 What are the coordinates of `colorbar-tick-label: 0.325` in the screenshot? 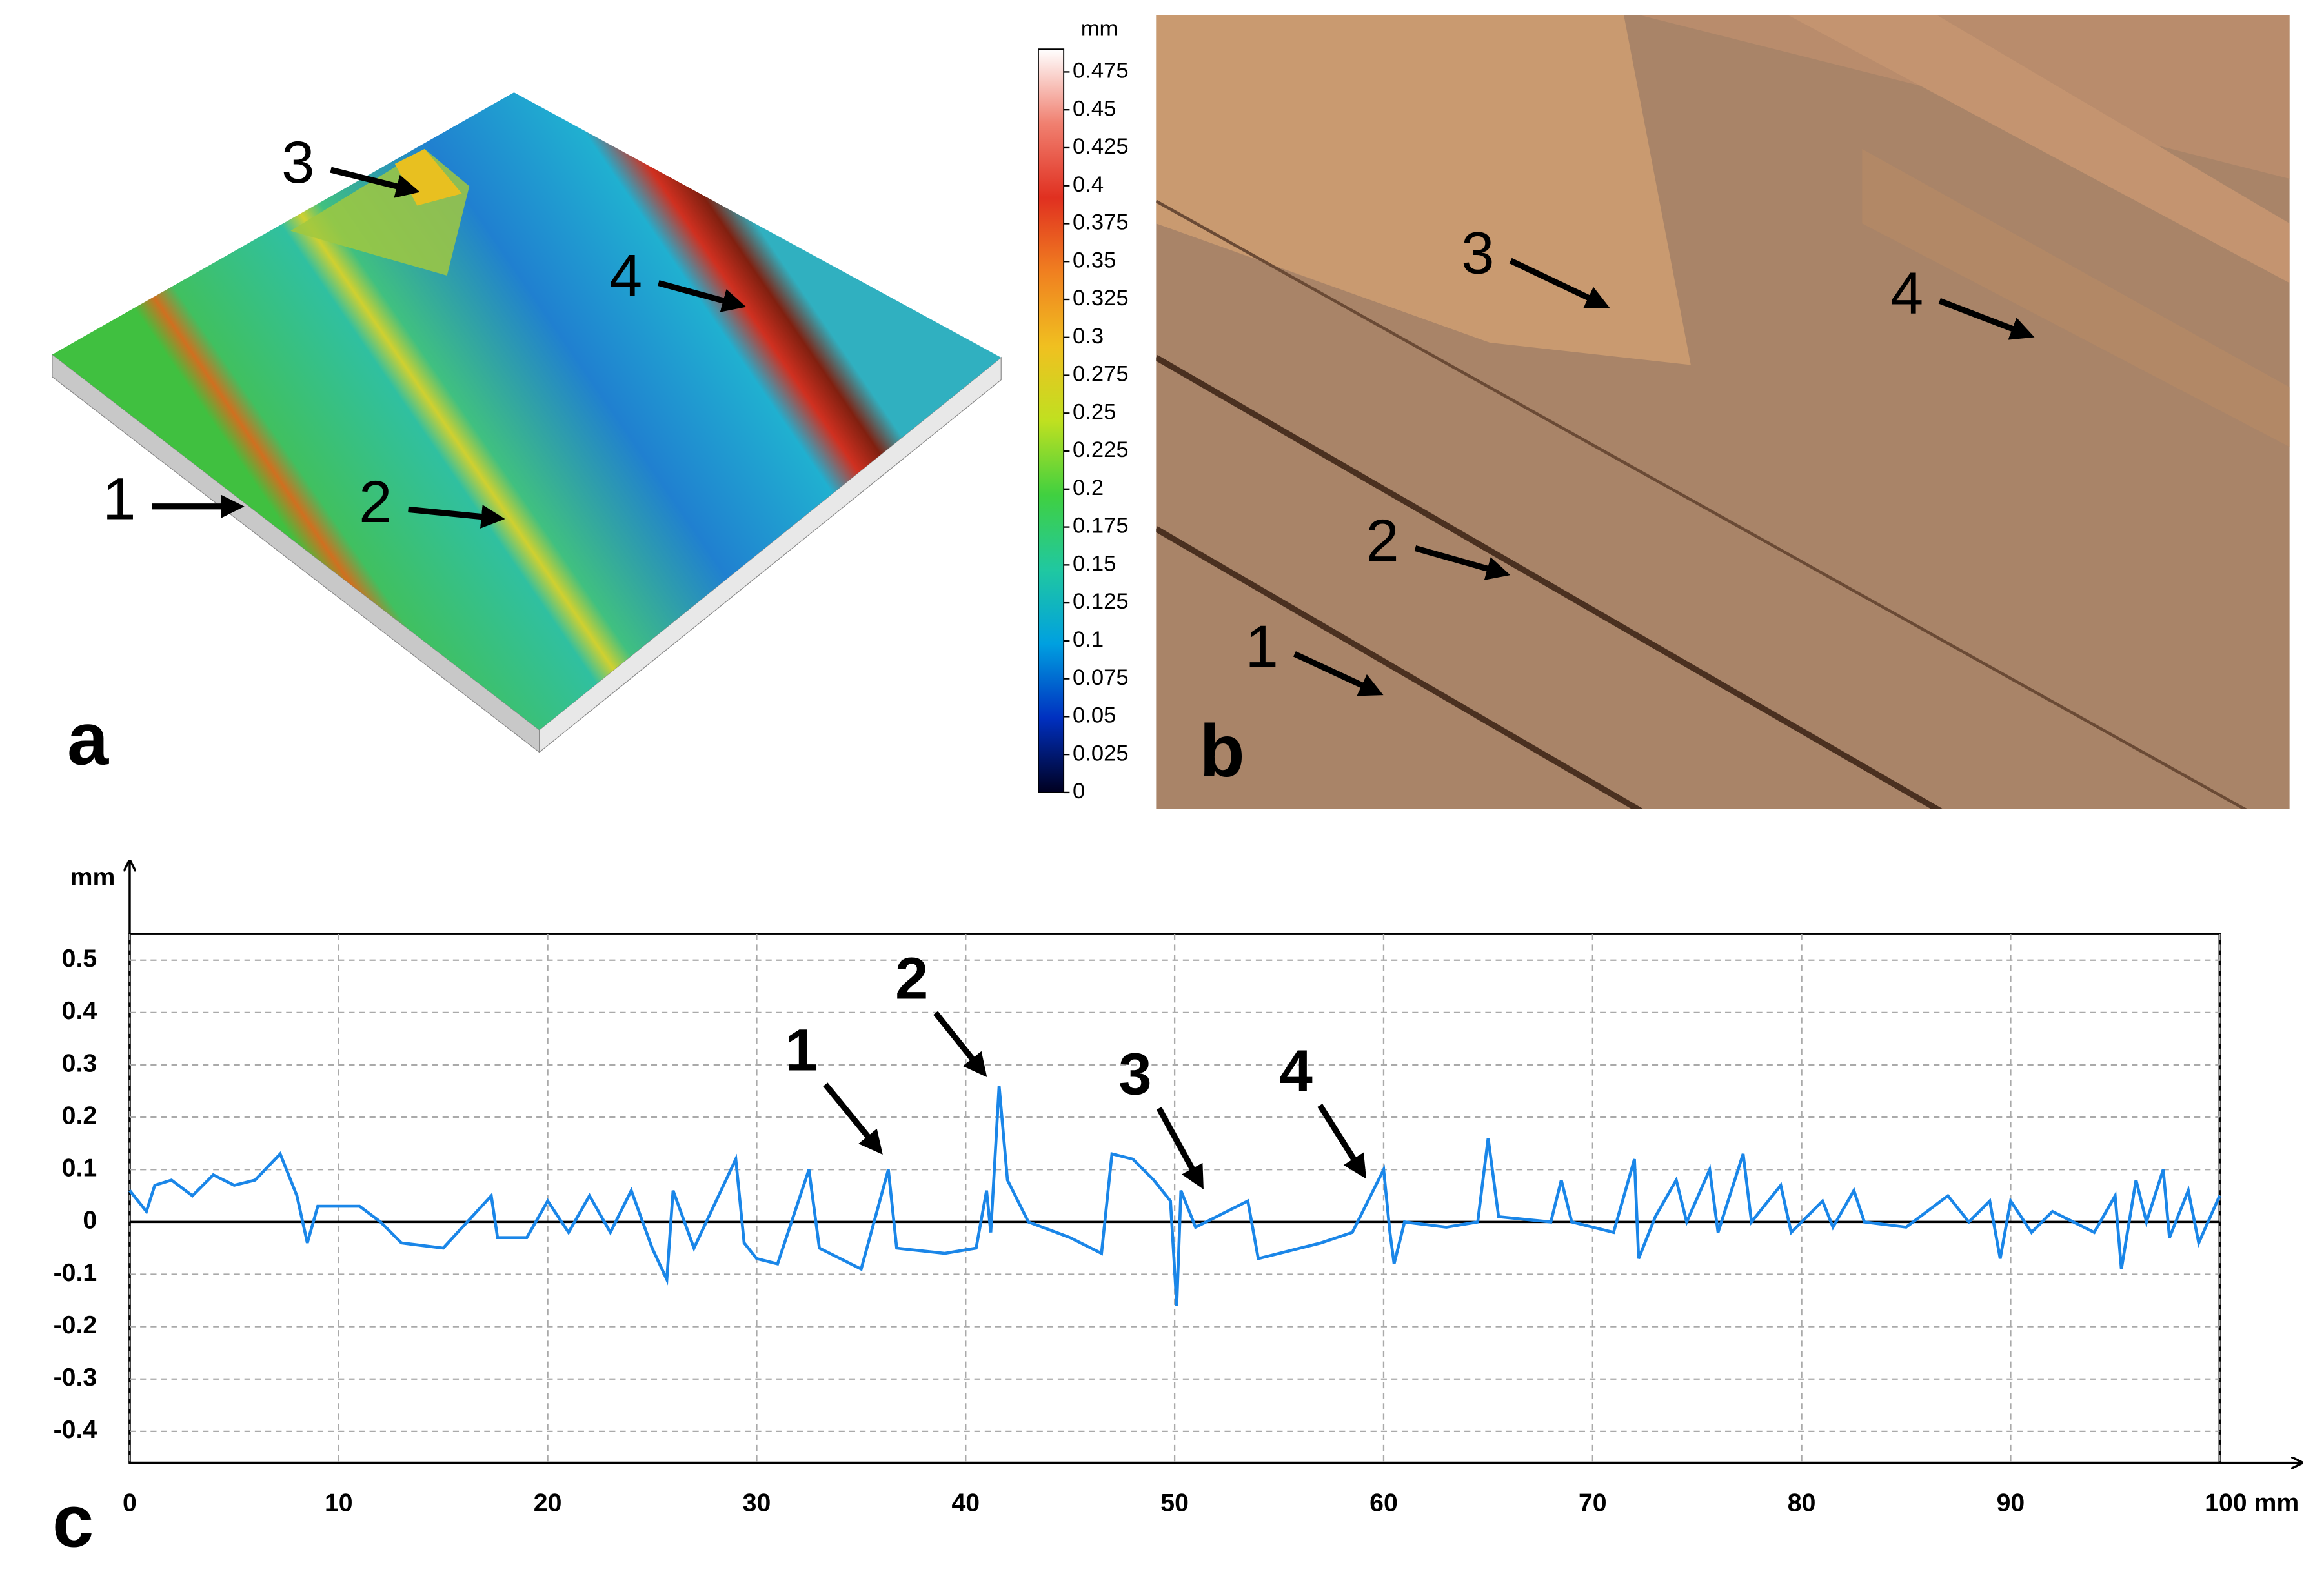 It's located at (1101, 298).